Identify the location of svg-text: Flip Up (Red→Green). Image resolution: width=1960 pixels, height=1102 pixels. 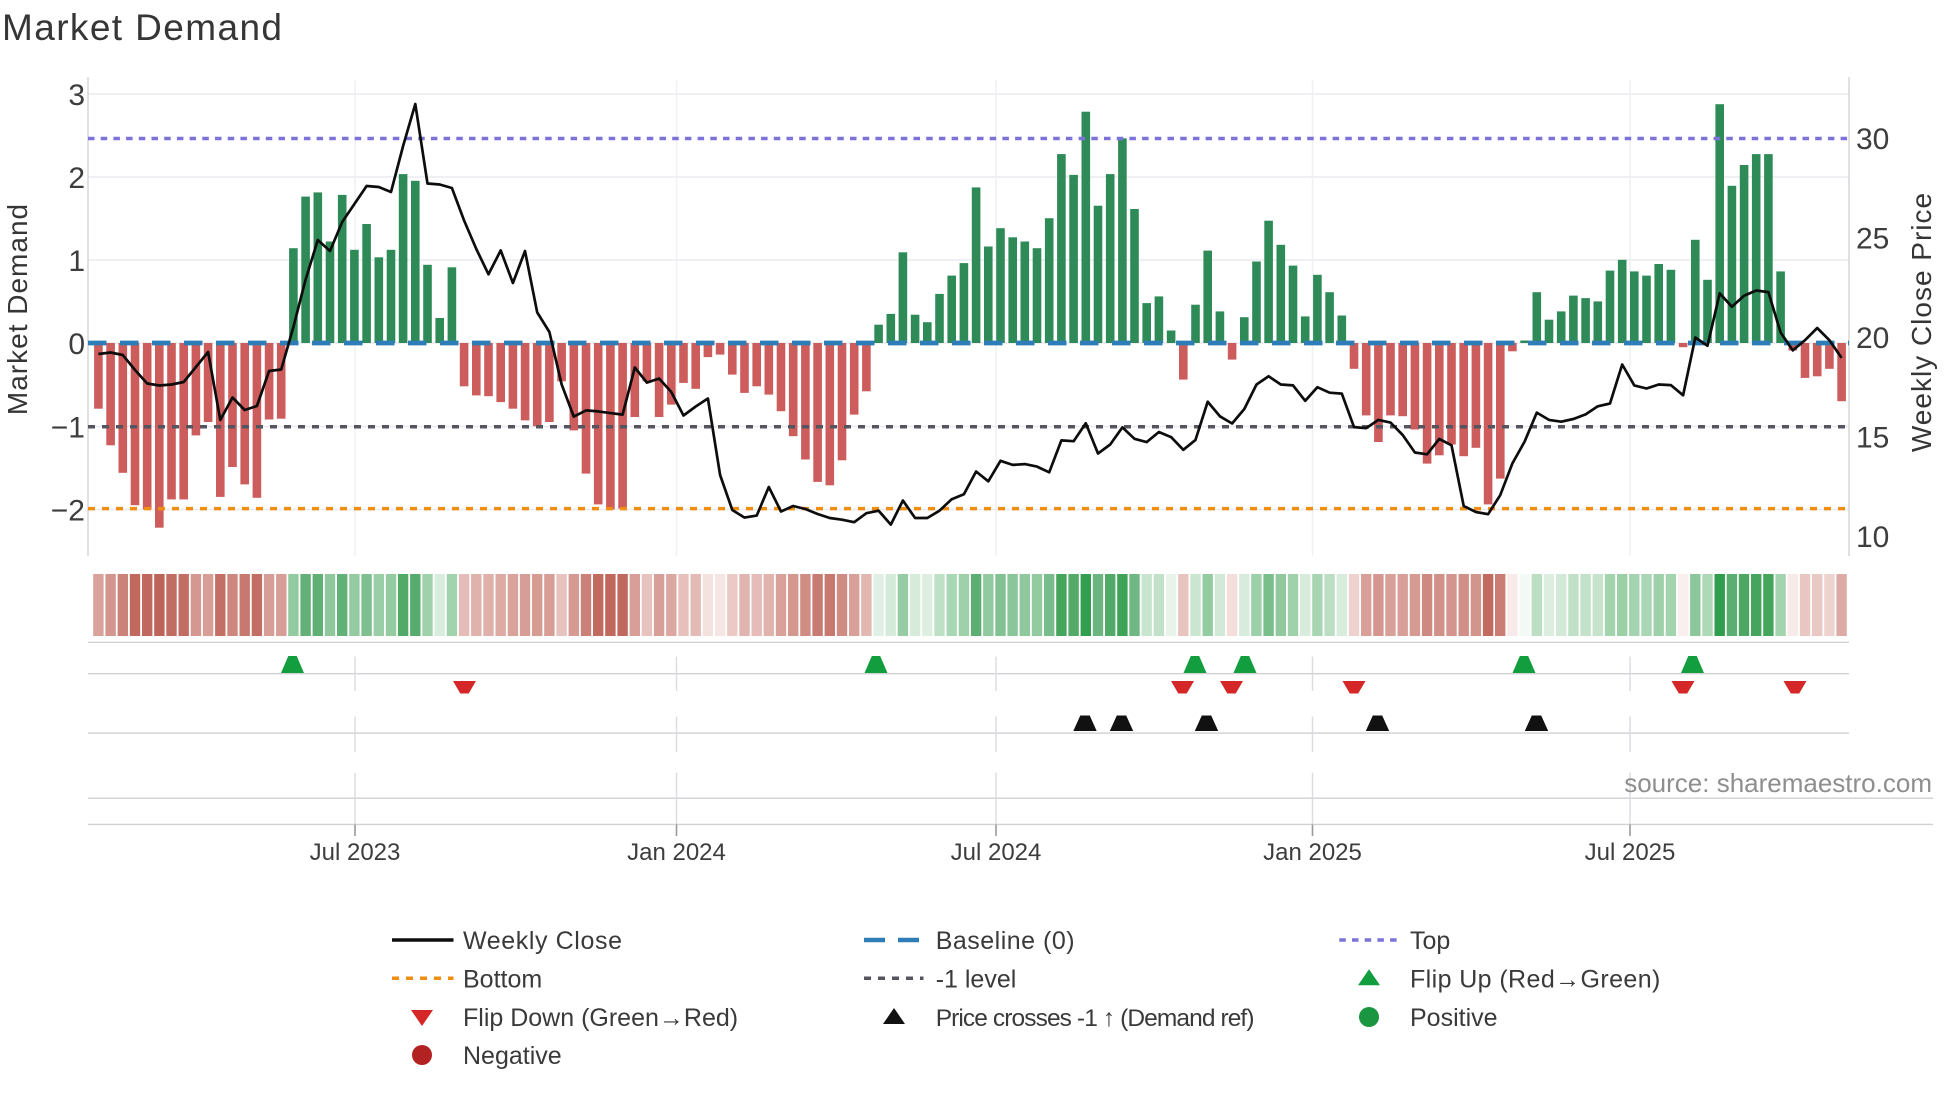
(1535, 979).